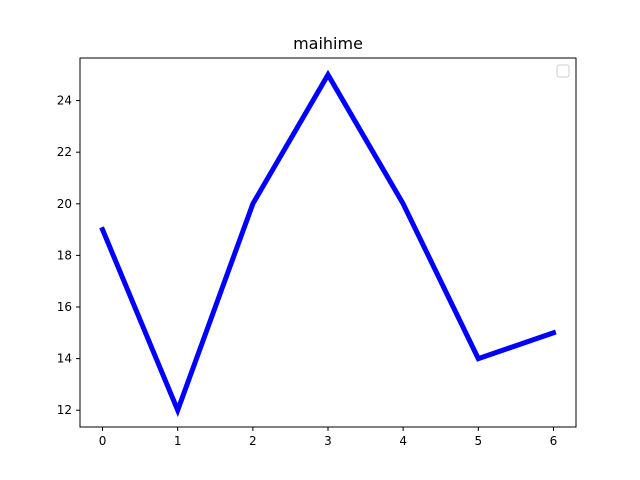 The width and height of the screenshot is (640, 480). What do you see at coordinates (64, 204) in the screenshot?
I see `y-tick-label: 20` at bounding box center [64, 204].